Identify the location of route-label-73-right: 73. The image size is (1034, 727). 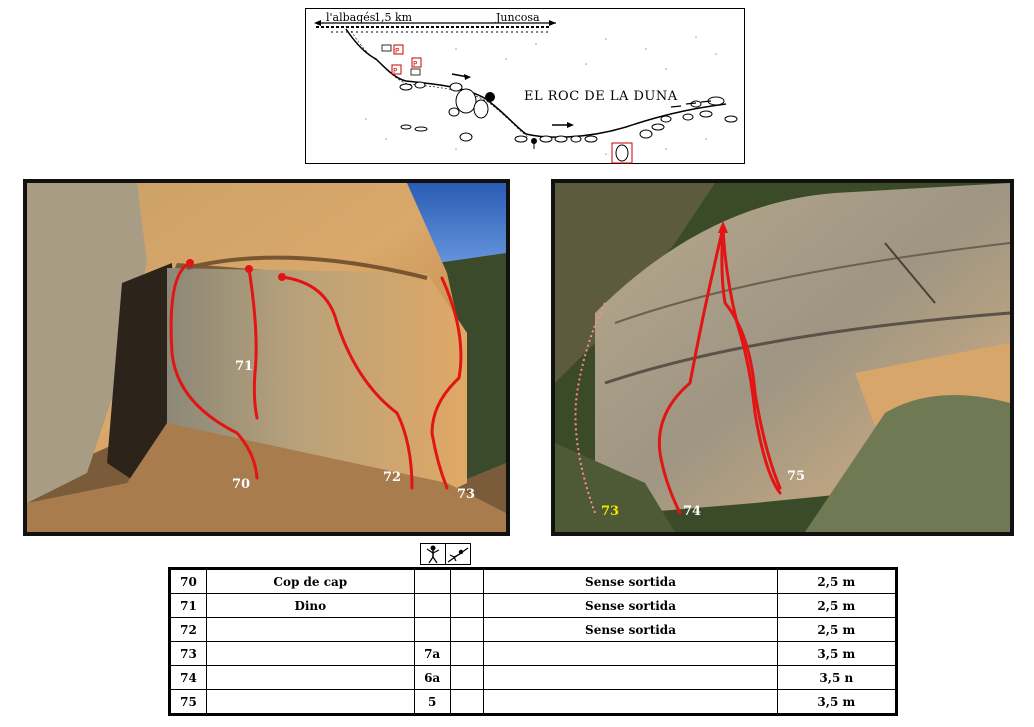
(610, 511).